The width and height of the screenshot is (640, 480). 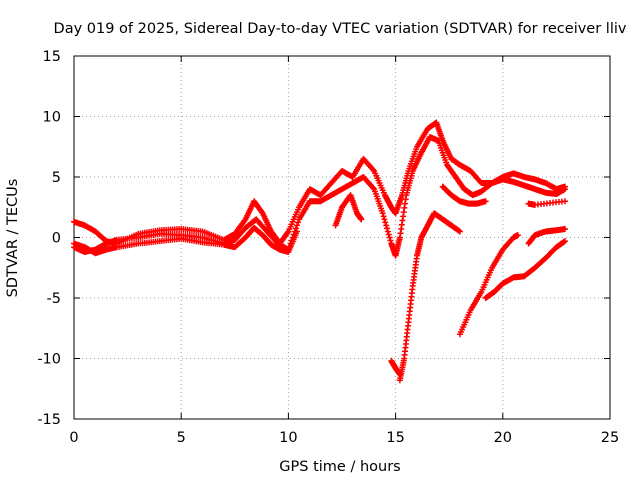 I want to click on x-tick-labels: 0 5 10 15 20 25, so click(x=344, y=438).